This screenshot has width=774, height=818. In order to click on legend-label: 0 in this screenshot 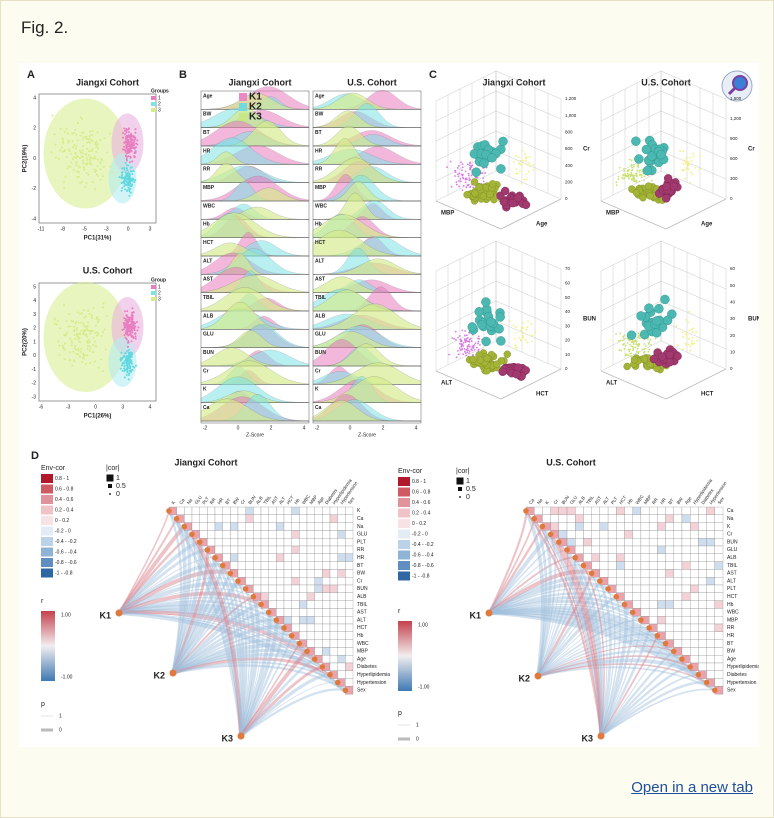, I will do `click(417, 739)`.